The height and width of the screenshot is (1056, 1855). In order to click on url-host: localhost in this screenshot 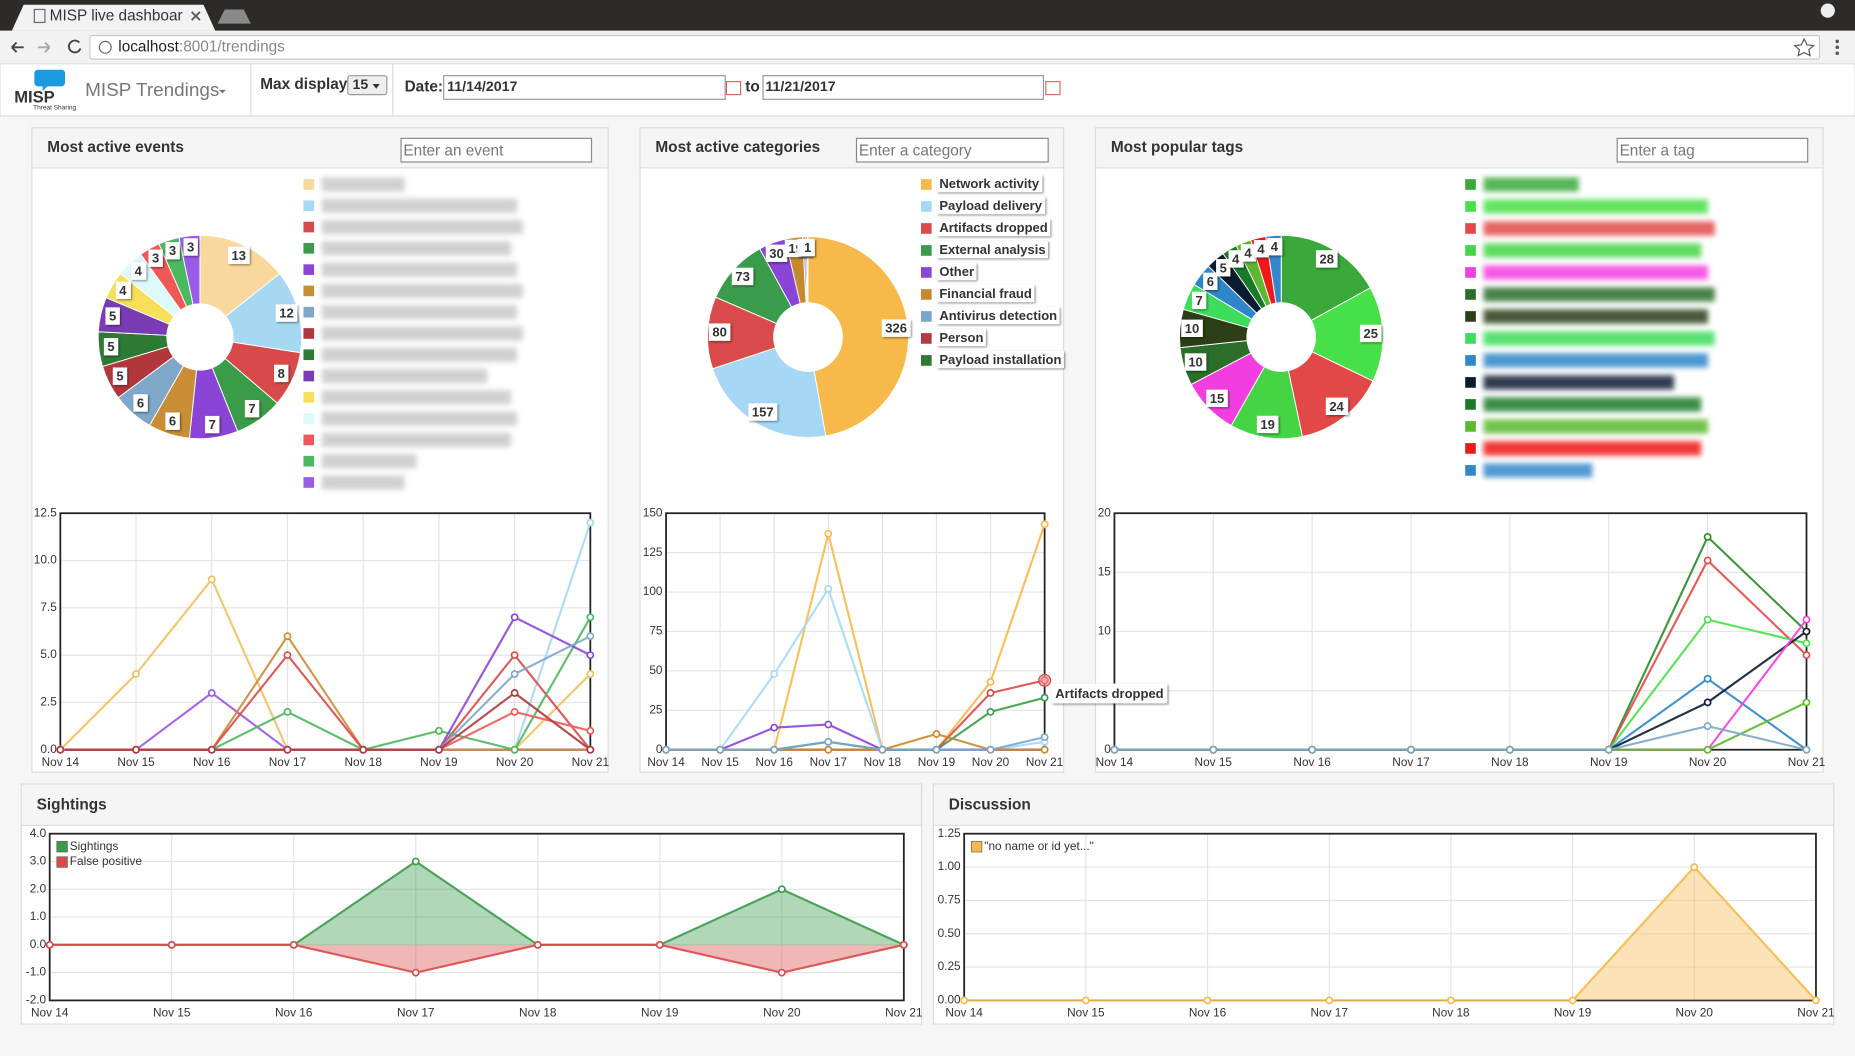, I will do `click(148, 46)`.